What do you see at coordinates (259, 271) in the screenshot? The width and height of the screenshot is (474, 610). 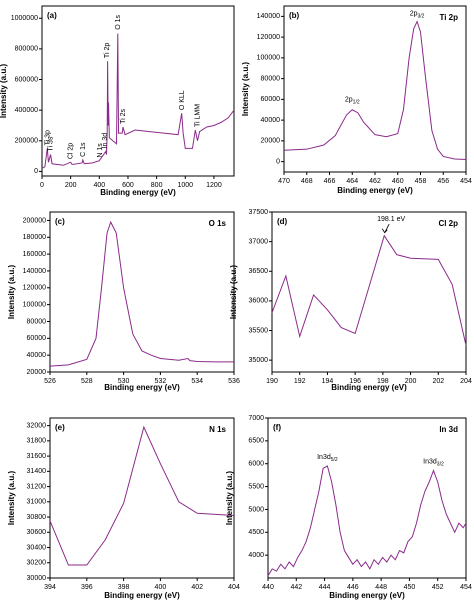 I see `y-tick-label: 36500` at bounding box center [259, 271].